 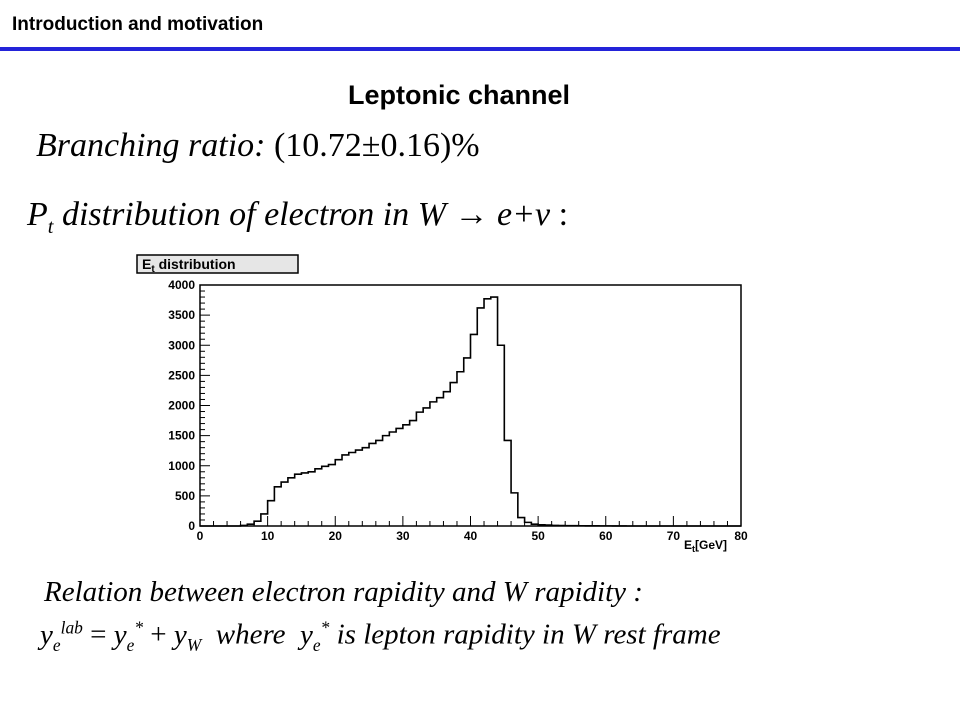 I want to click on x-tick-label: 50, so click(x=538, y=536).